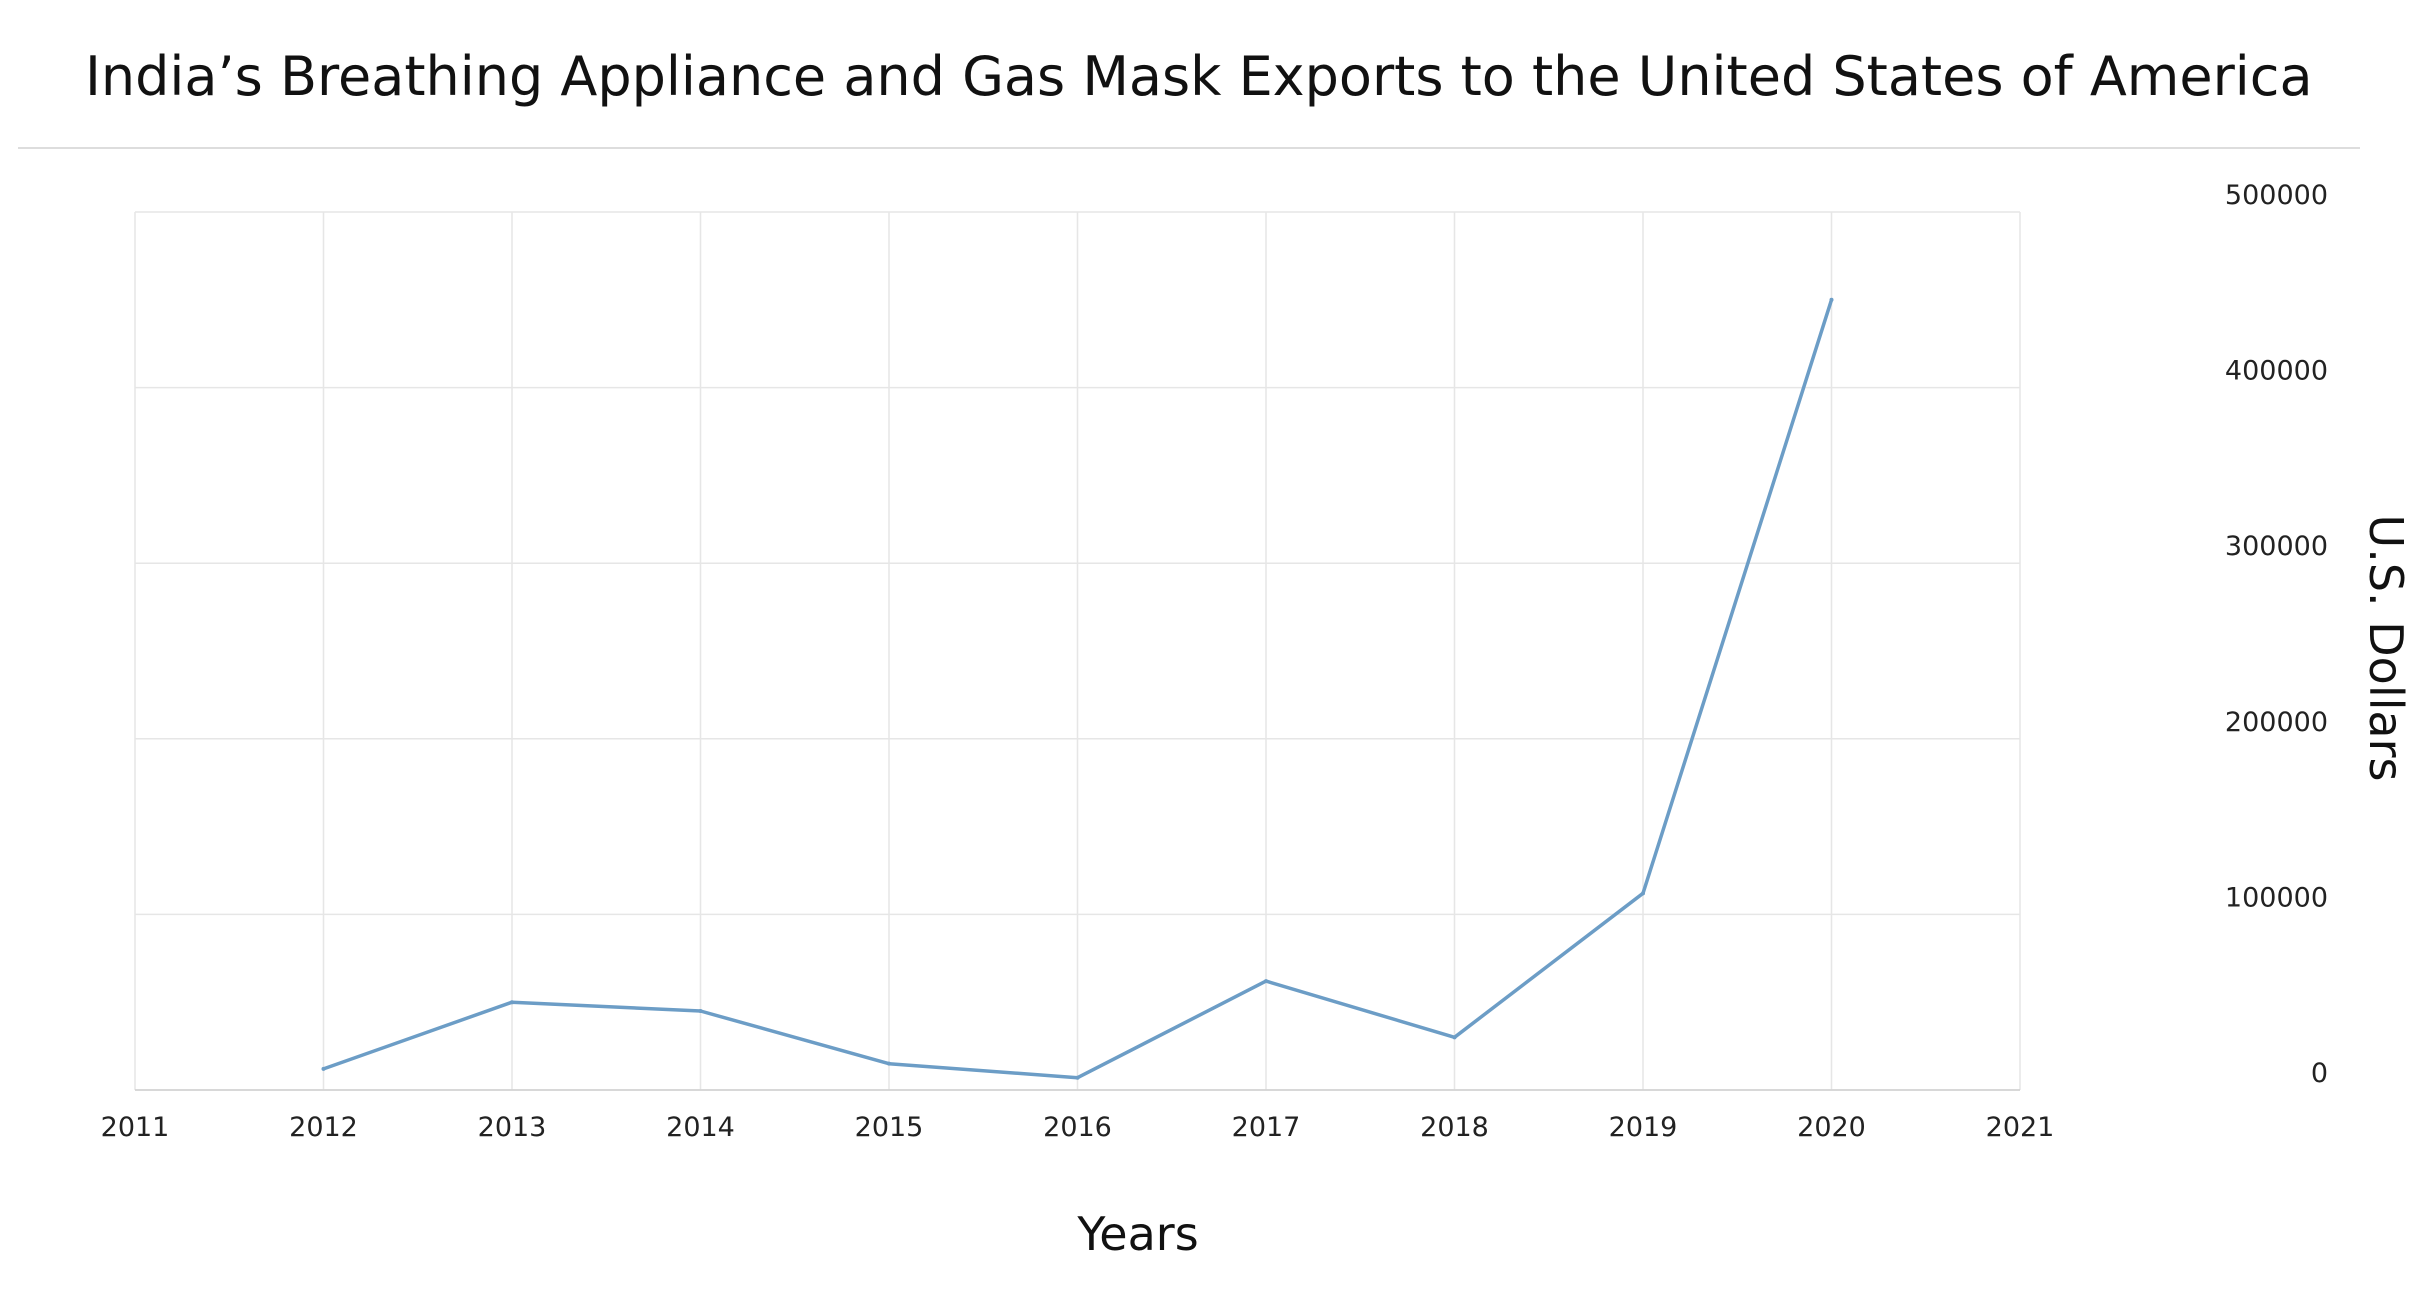 This screenshot has width=2419, height=1299. Describe the element at coordinates (1077, 1127) in the screenshot. I see `x-tick-label: 2016` at that location.